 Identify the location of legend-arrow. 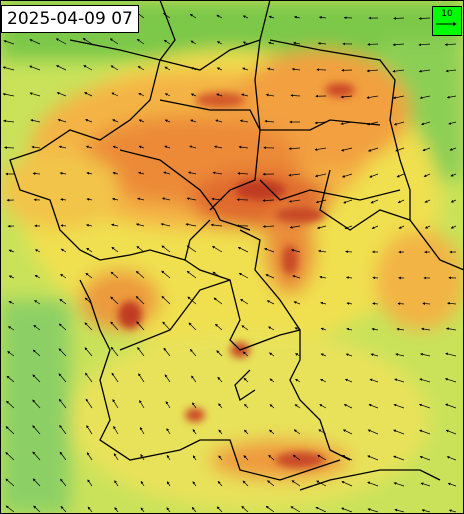
(446, 24).